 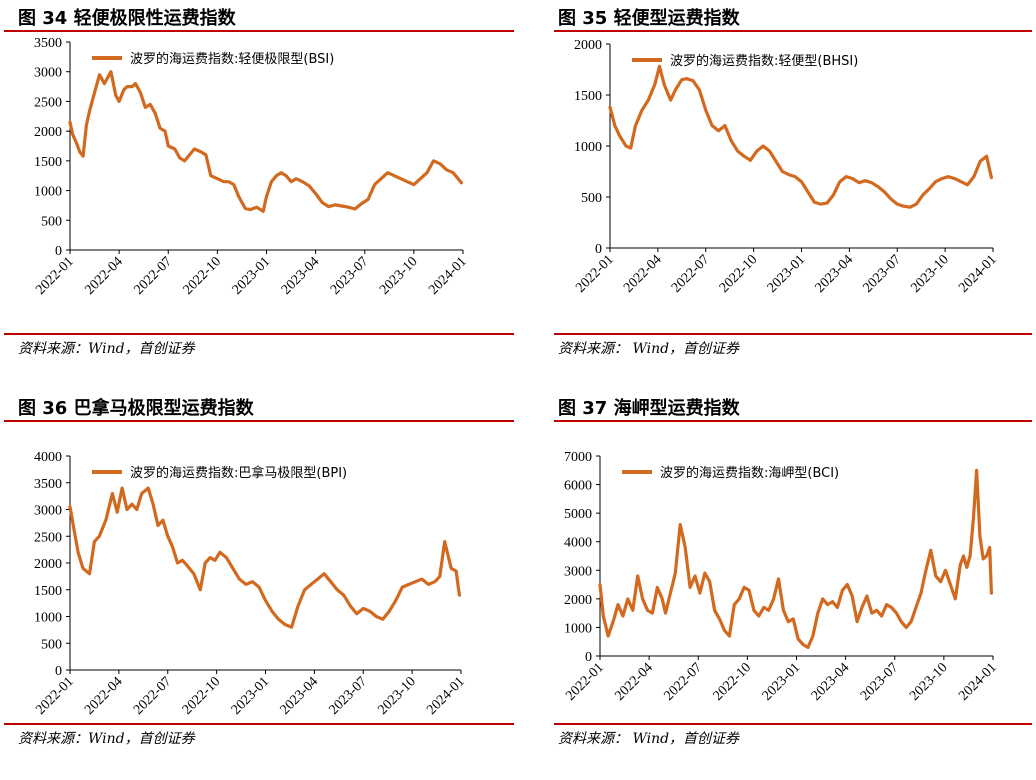 What do you see at coordinates (578, 514) in the screenshot?
I see `y-tick-label: 5000` at bounding box center [578, 514].